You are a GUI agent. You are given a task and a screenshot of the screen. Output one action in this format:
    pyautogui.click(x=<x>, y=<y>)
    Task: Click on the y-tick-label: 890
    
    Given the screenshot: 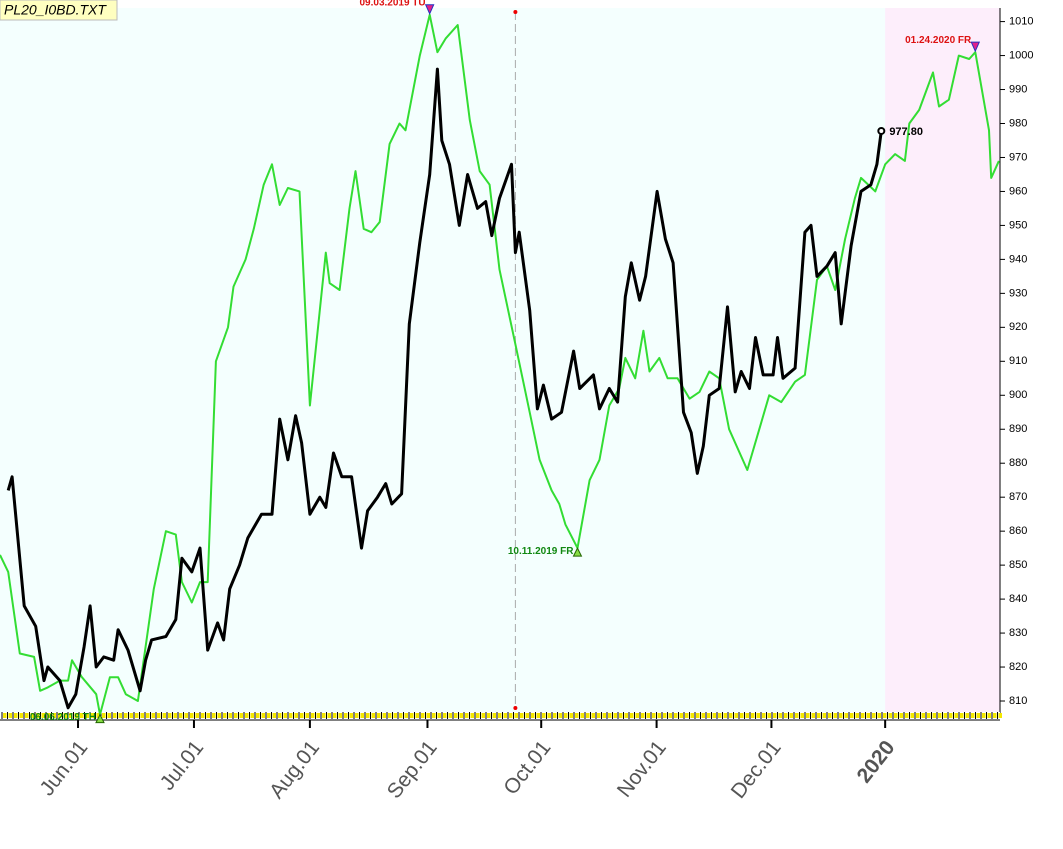 What is the action you would take?
    pyautogui.click(x=1018, y=429)
    